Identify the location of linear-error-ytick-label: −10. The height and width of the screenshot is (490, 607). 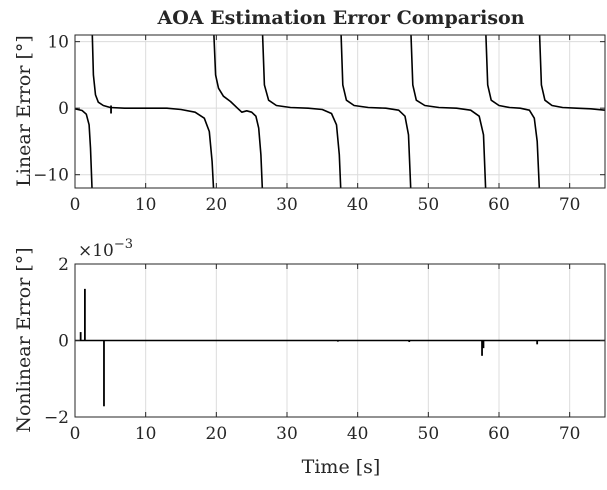
(51, 176).